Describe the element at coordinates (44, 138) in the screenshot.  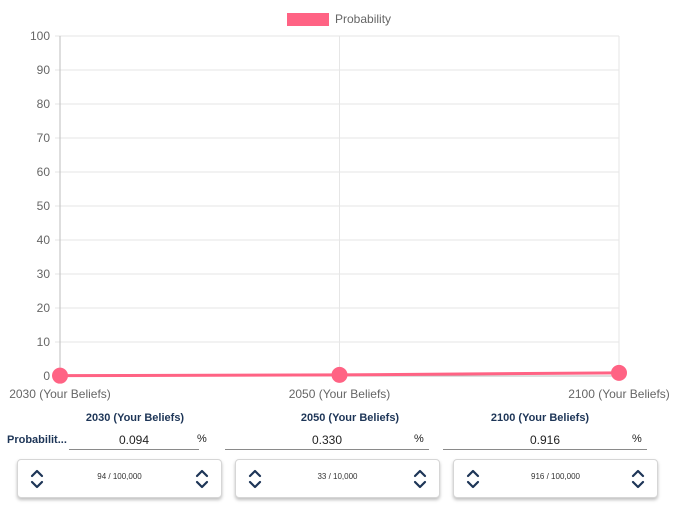
I see `y-tick-label: 70` at that location.